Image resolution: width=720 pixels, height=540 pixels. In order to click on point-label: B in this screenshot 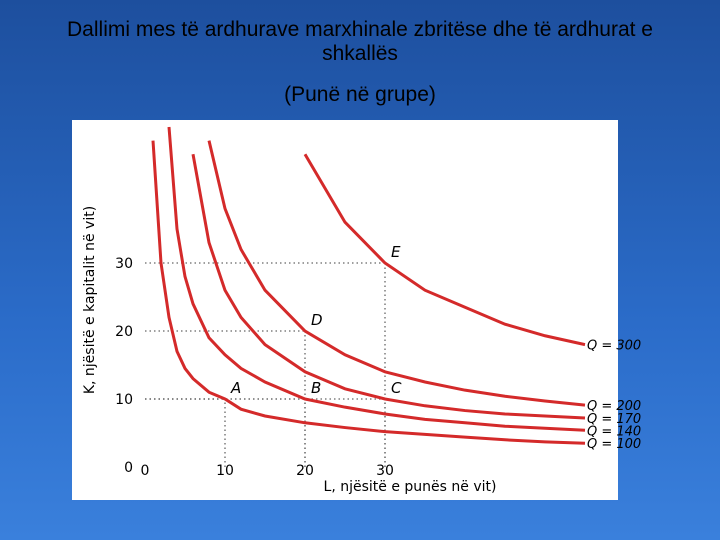, I will do `click(316, 388)`.